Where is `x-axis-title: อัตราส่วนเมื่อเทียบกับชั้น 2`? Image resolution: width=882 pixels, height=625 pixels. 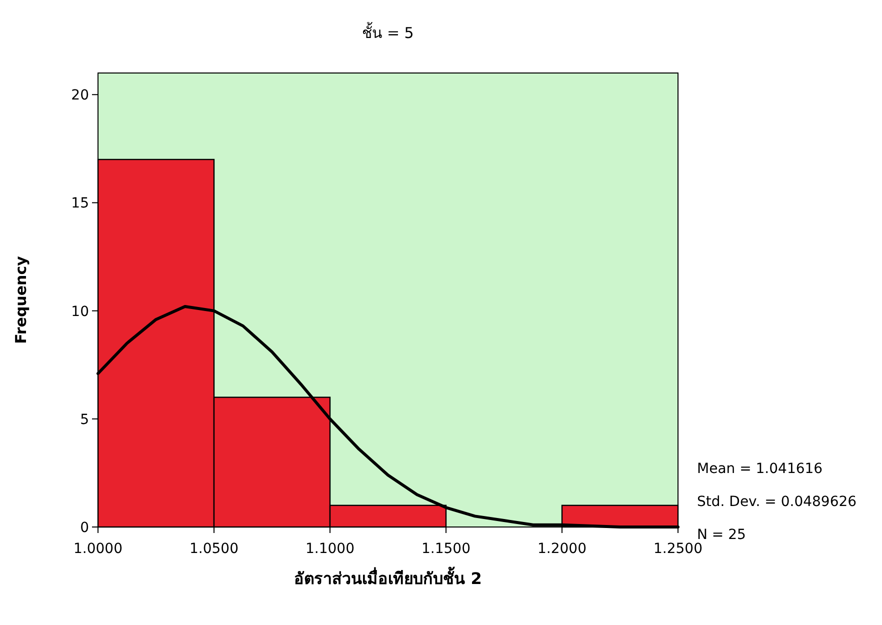 x-axis-title: อัตราส่วนเมื่อเทียบกับชั้น 2 is located at coordinates (388, 577).